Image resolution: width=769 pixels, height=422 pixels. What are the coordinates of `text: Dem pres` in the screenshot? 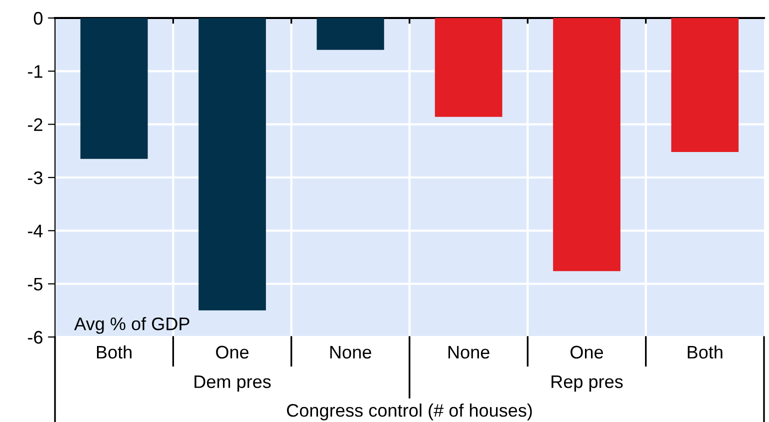 It's located at (232, 384).